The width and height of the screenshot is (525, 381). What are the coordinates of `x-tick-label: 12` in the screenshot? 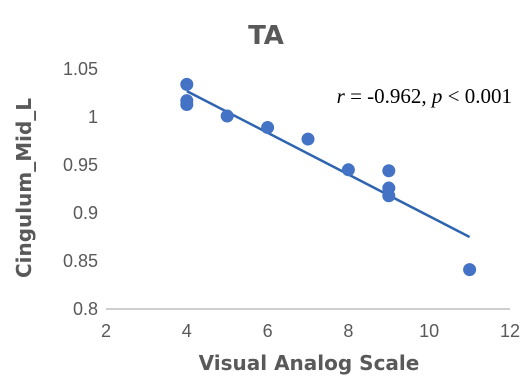 It's located at (510, 331).